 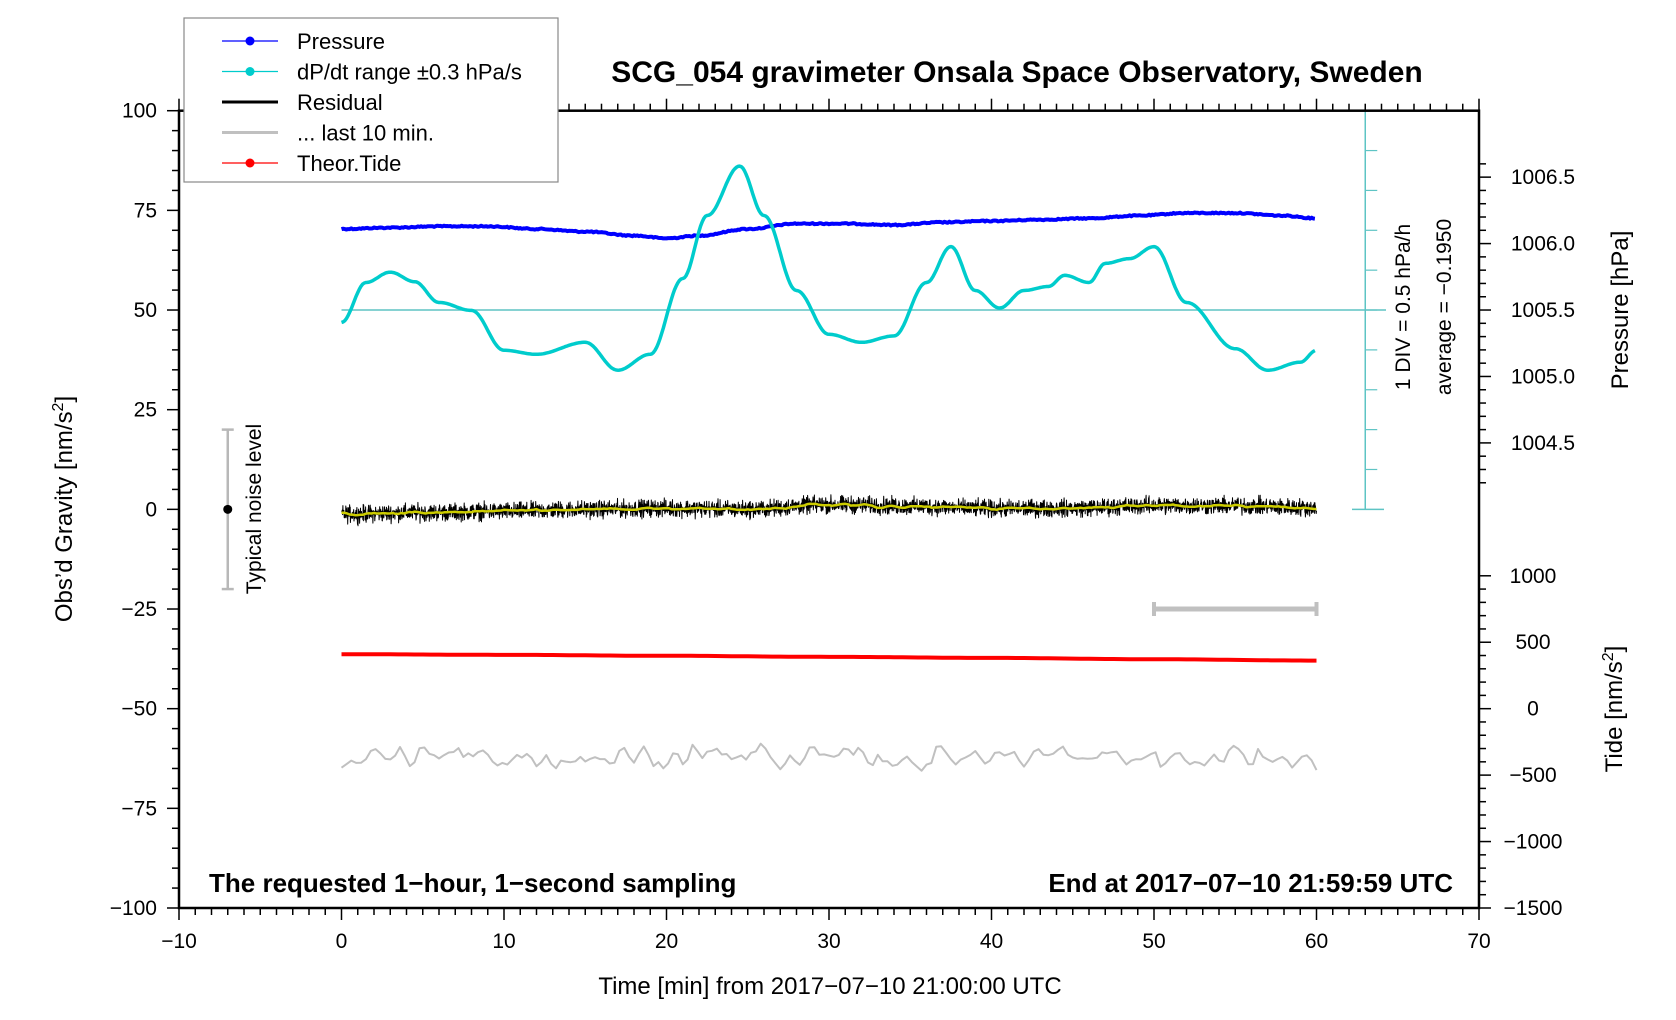 I want to click on residual-smoothed-line, so click(x=829, y=509).